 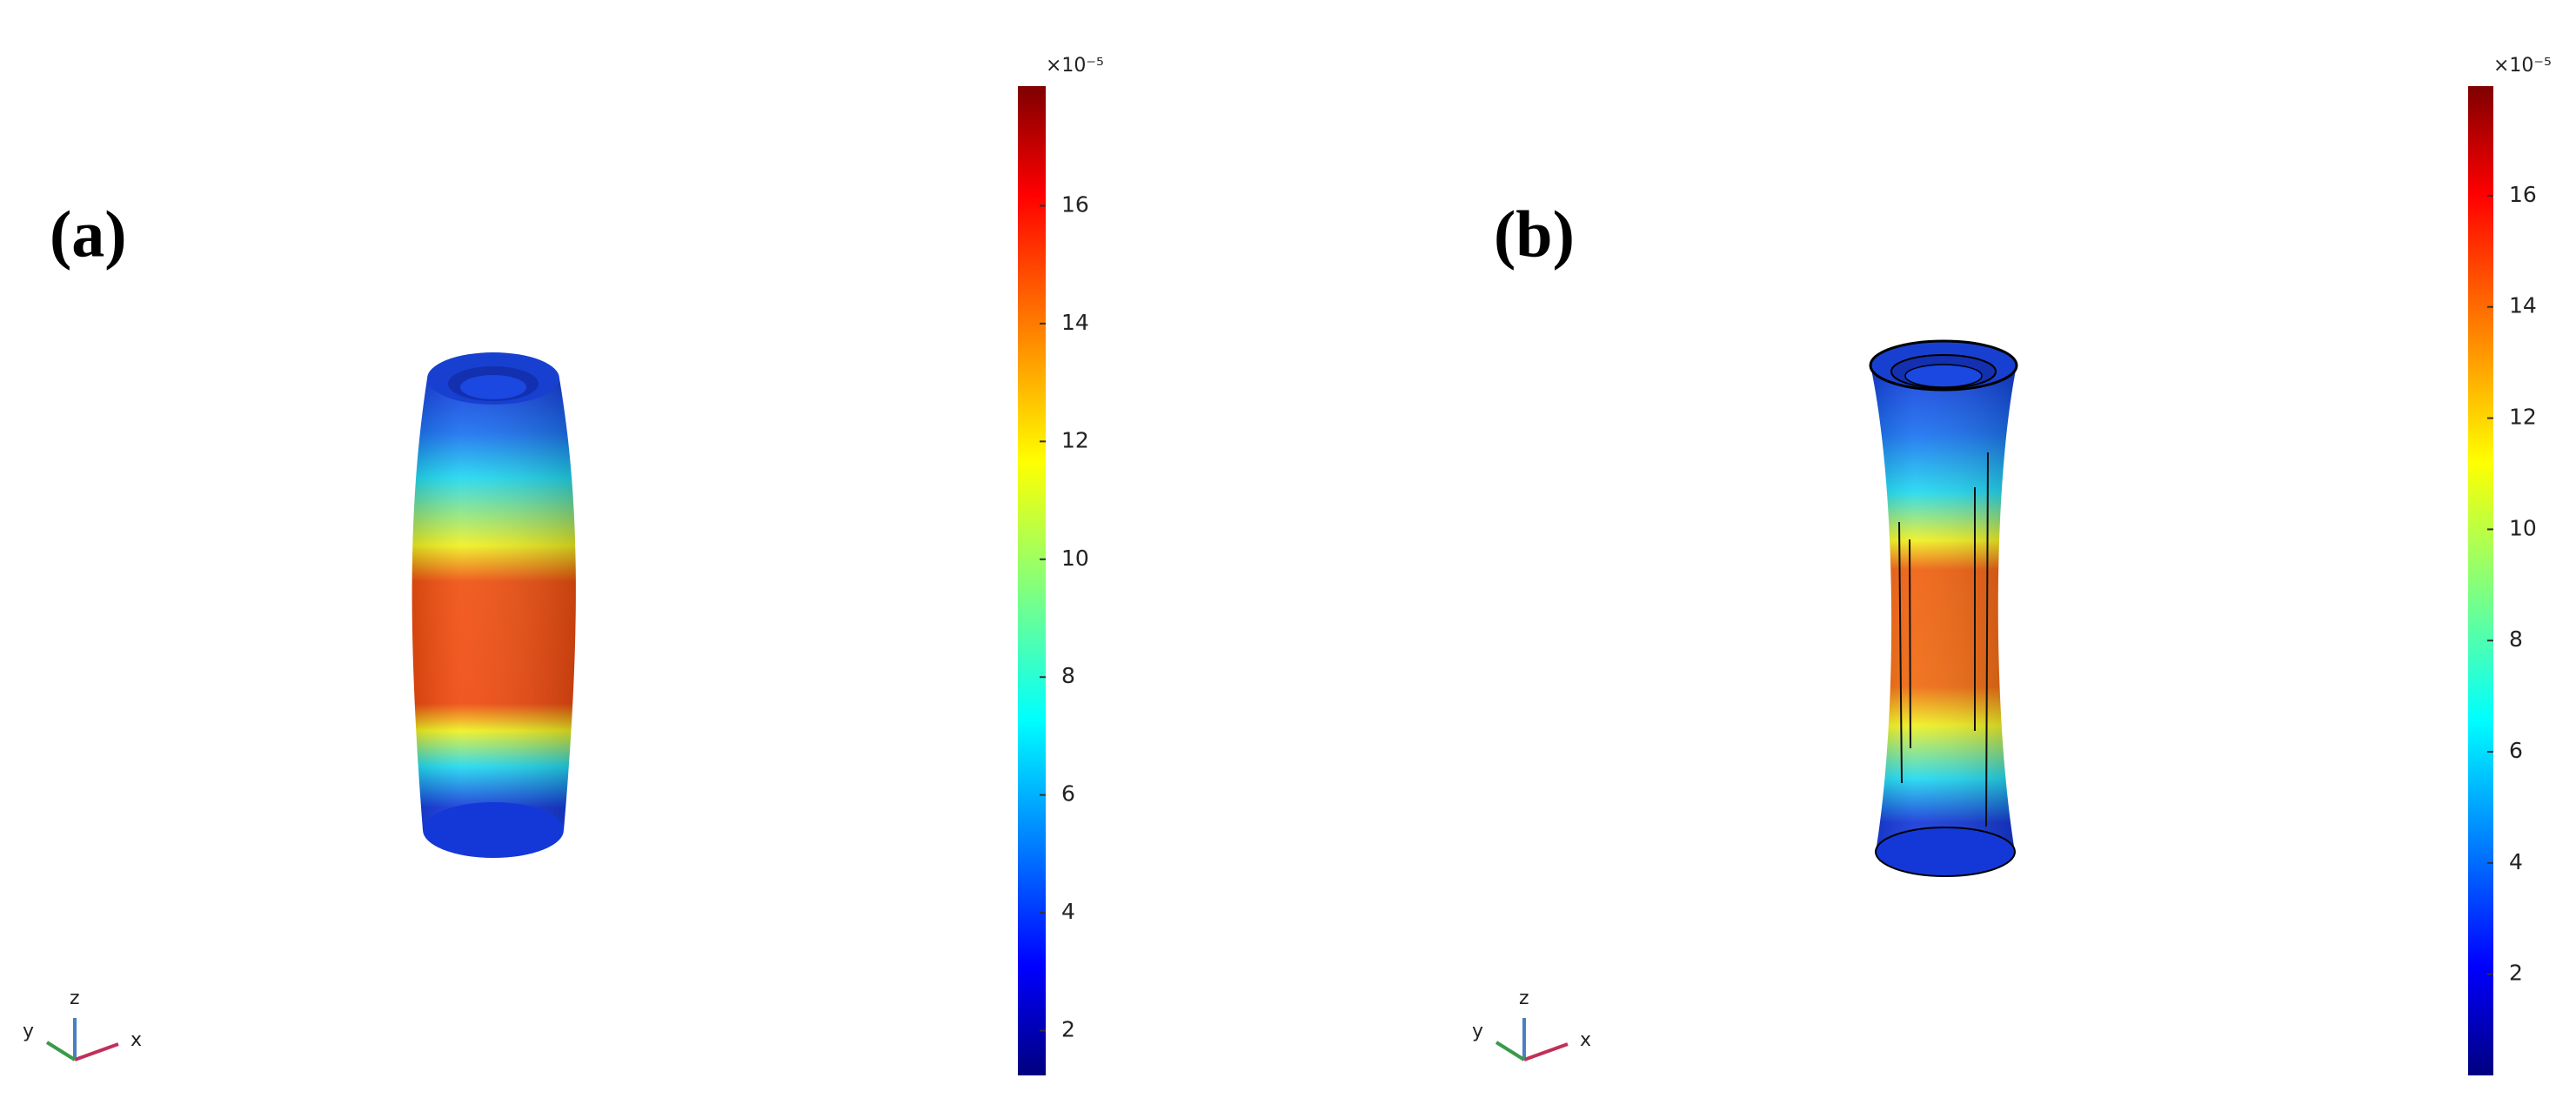 I want to click on barrel-shape, so click(x=493, y=605).